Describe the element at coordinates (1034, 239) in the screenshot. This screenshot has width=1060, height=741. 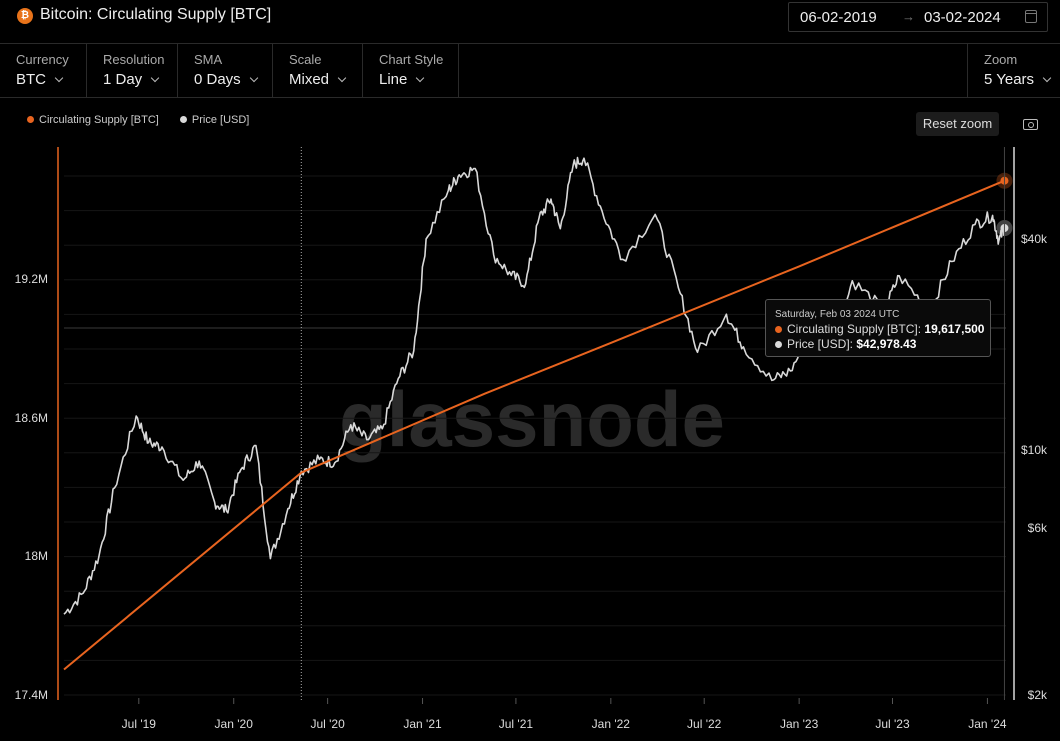
I see `y-right-tick-label: $40k` at that location.